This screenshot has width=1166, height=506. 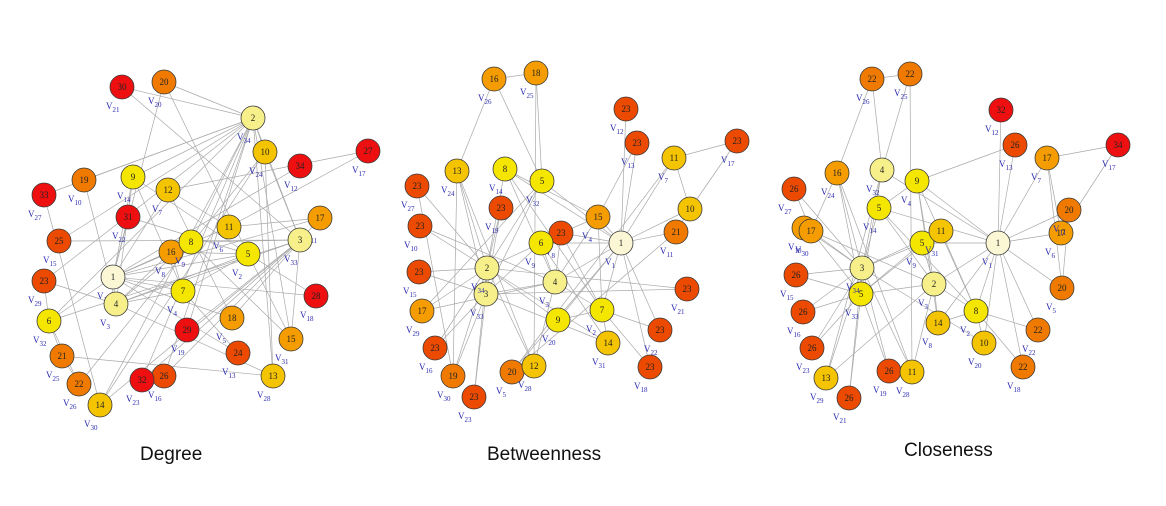 I want to click on edge-v3-v29, so click(x=880, y=331).